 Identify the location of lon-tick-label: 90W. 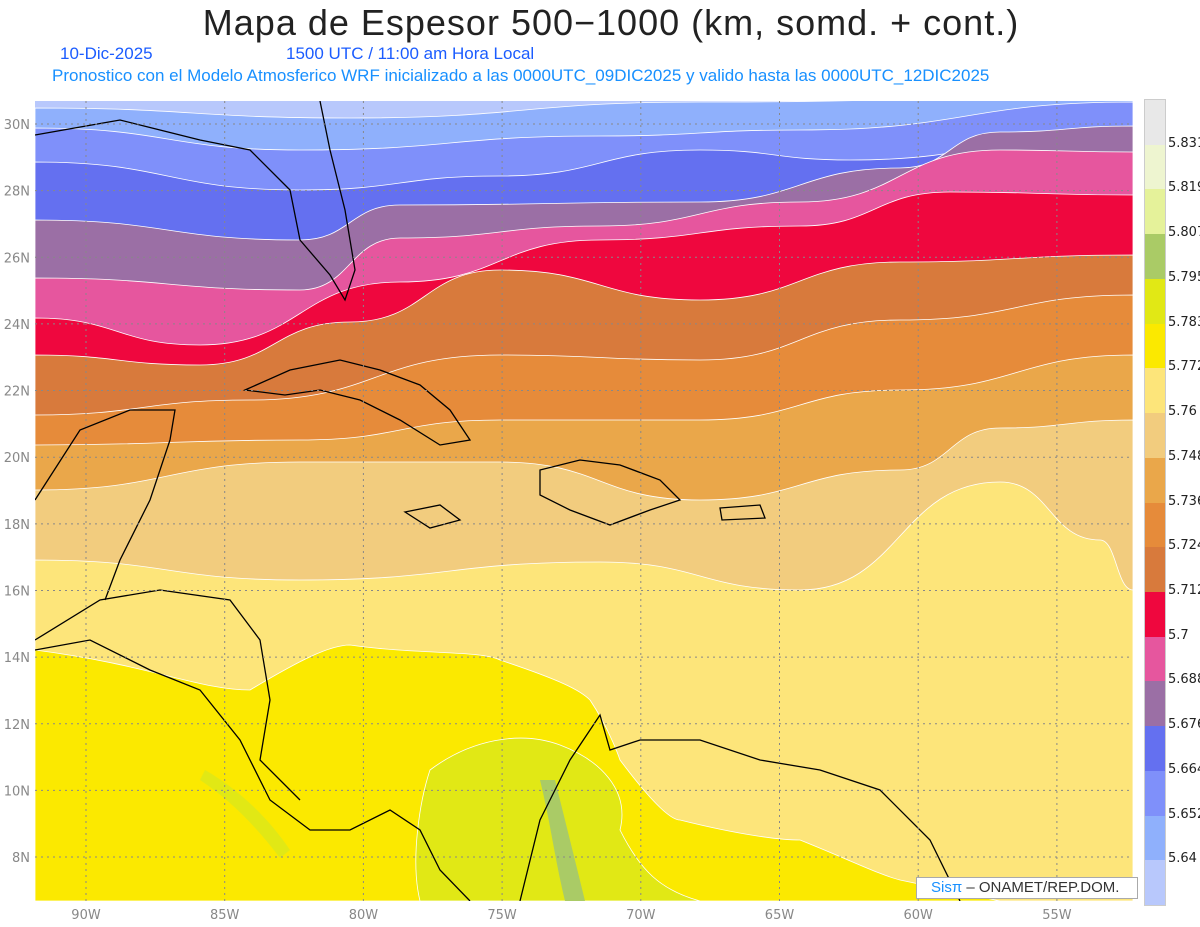
(86, 915).